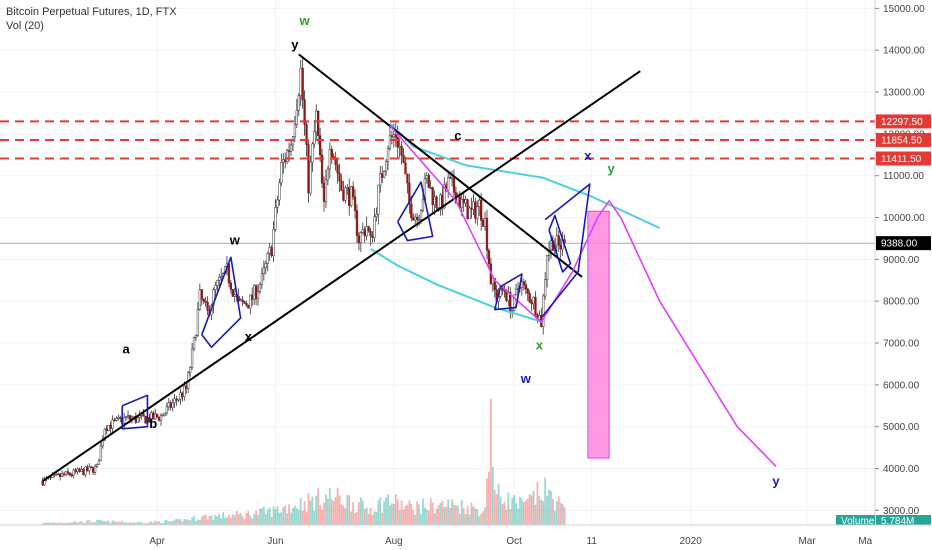 Image resolution: width=932 pixels, height=550 pixels. I want to click on time-tick-label: Oct, so click(514, 541).